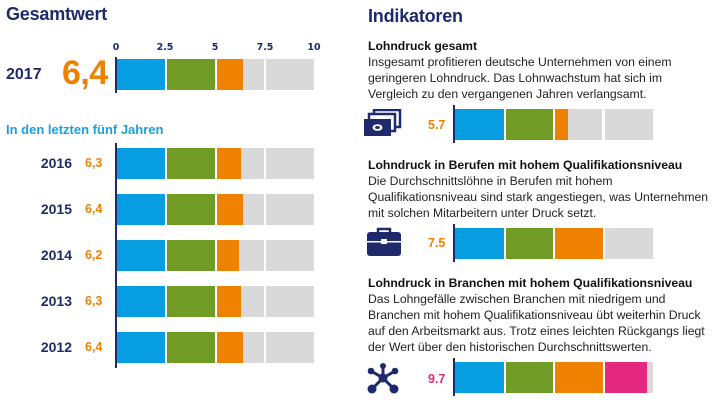 The image size is (723, 412). Describe the element at coordinates (383, 378) in the screenshot. I see `network-icon` at that location.